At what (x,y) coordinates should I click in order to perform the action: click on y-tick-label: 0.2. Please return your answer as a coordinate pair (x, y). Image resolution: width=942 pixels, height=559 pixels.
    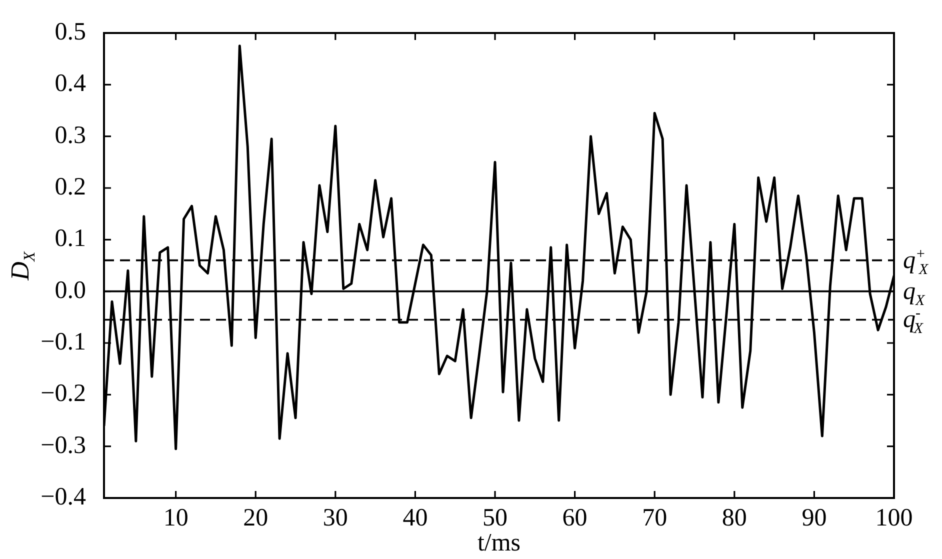
    Looking at the image, I should click on (70, 187).